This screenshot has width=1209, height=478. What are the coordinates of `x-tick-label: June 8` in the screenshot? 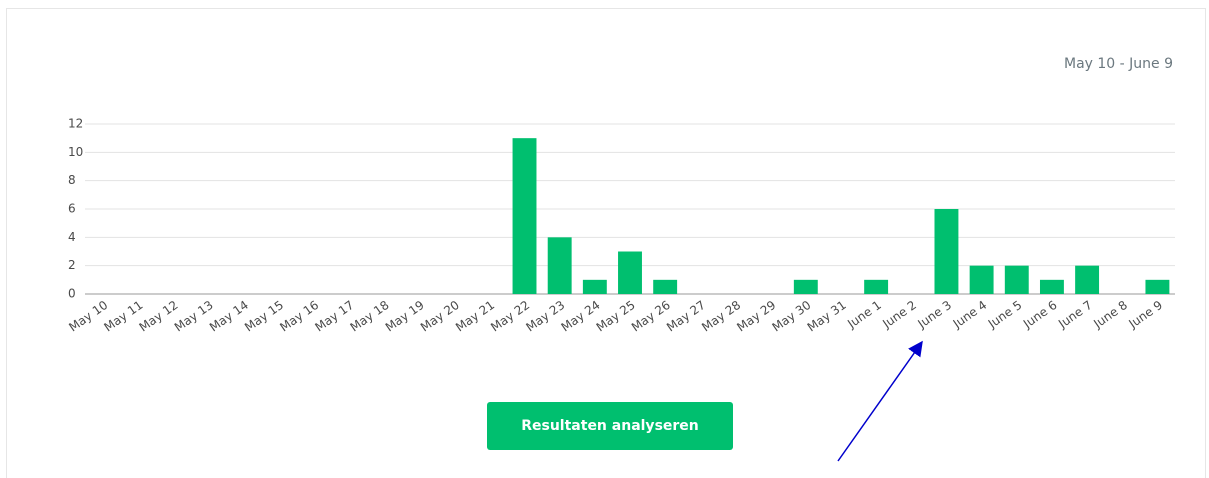 It's located at (1110, 315).